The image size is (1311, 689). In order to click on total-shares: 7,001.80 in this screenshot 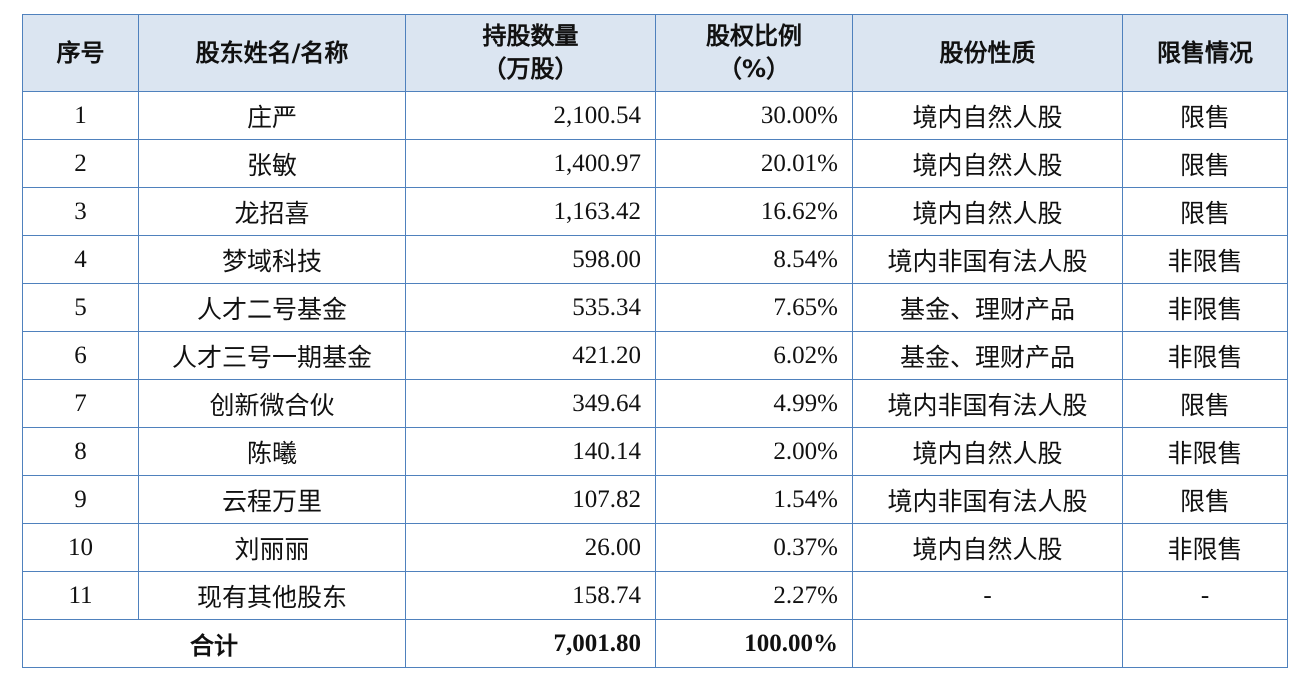, I will do `click(530, 643)`.